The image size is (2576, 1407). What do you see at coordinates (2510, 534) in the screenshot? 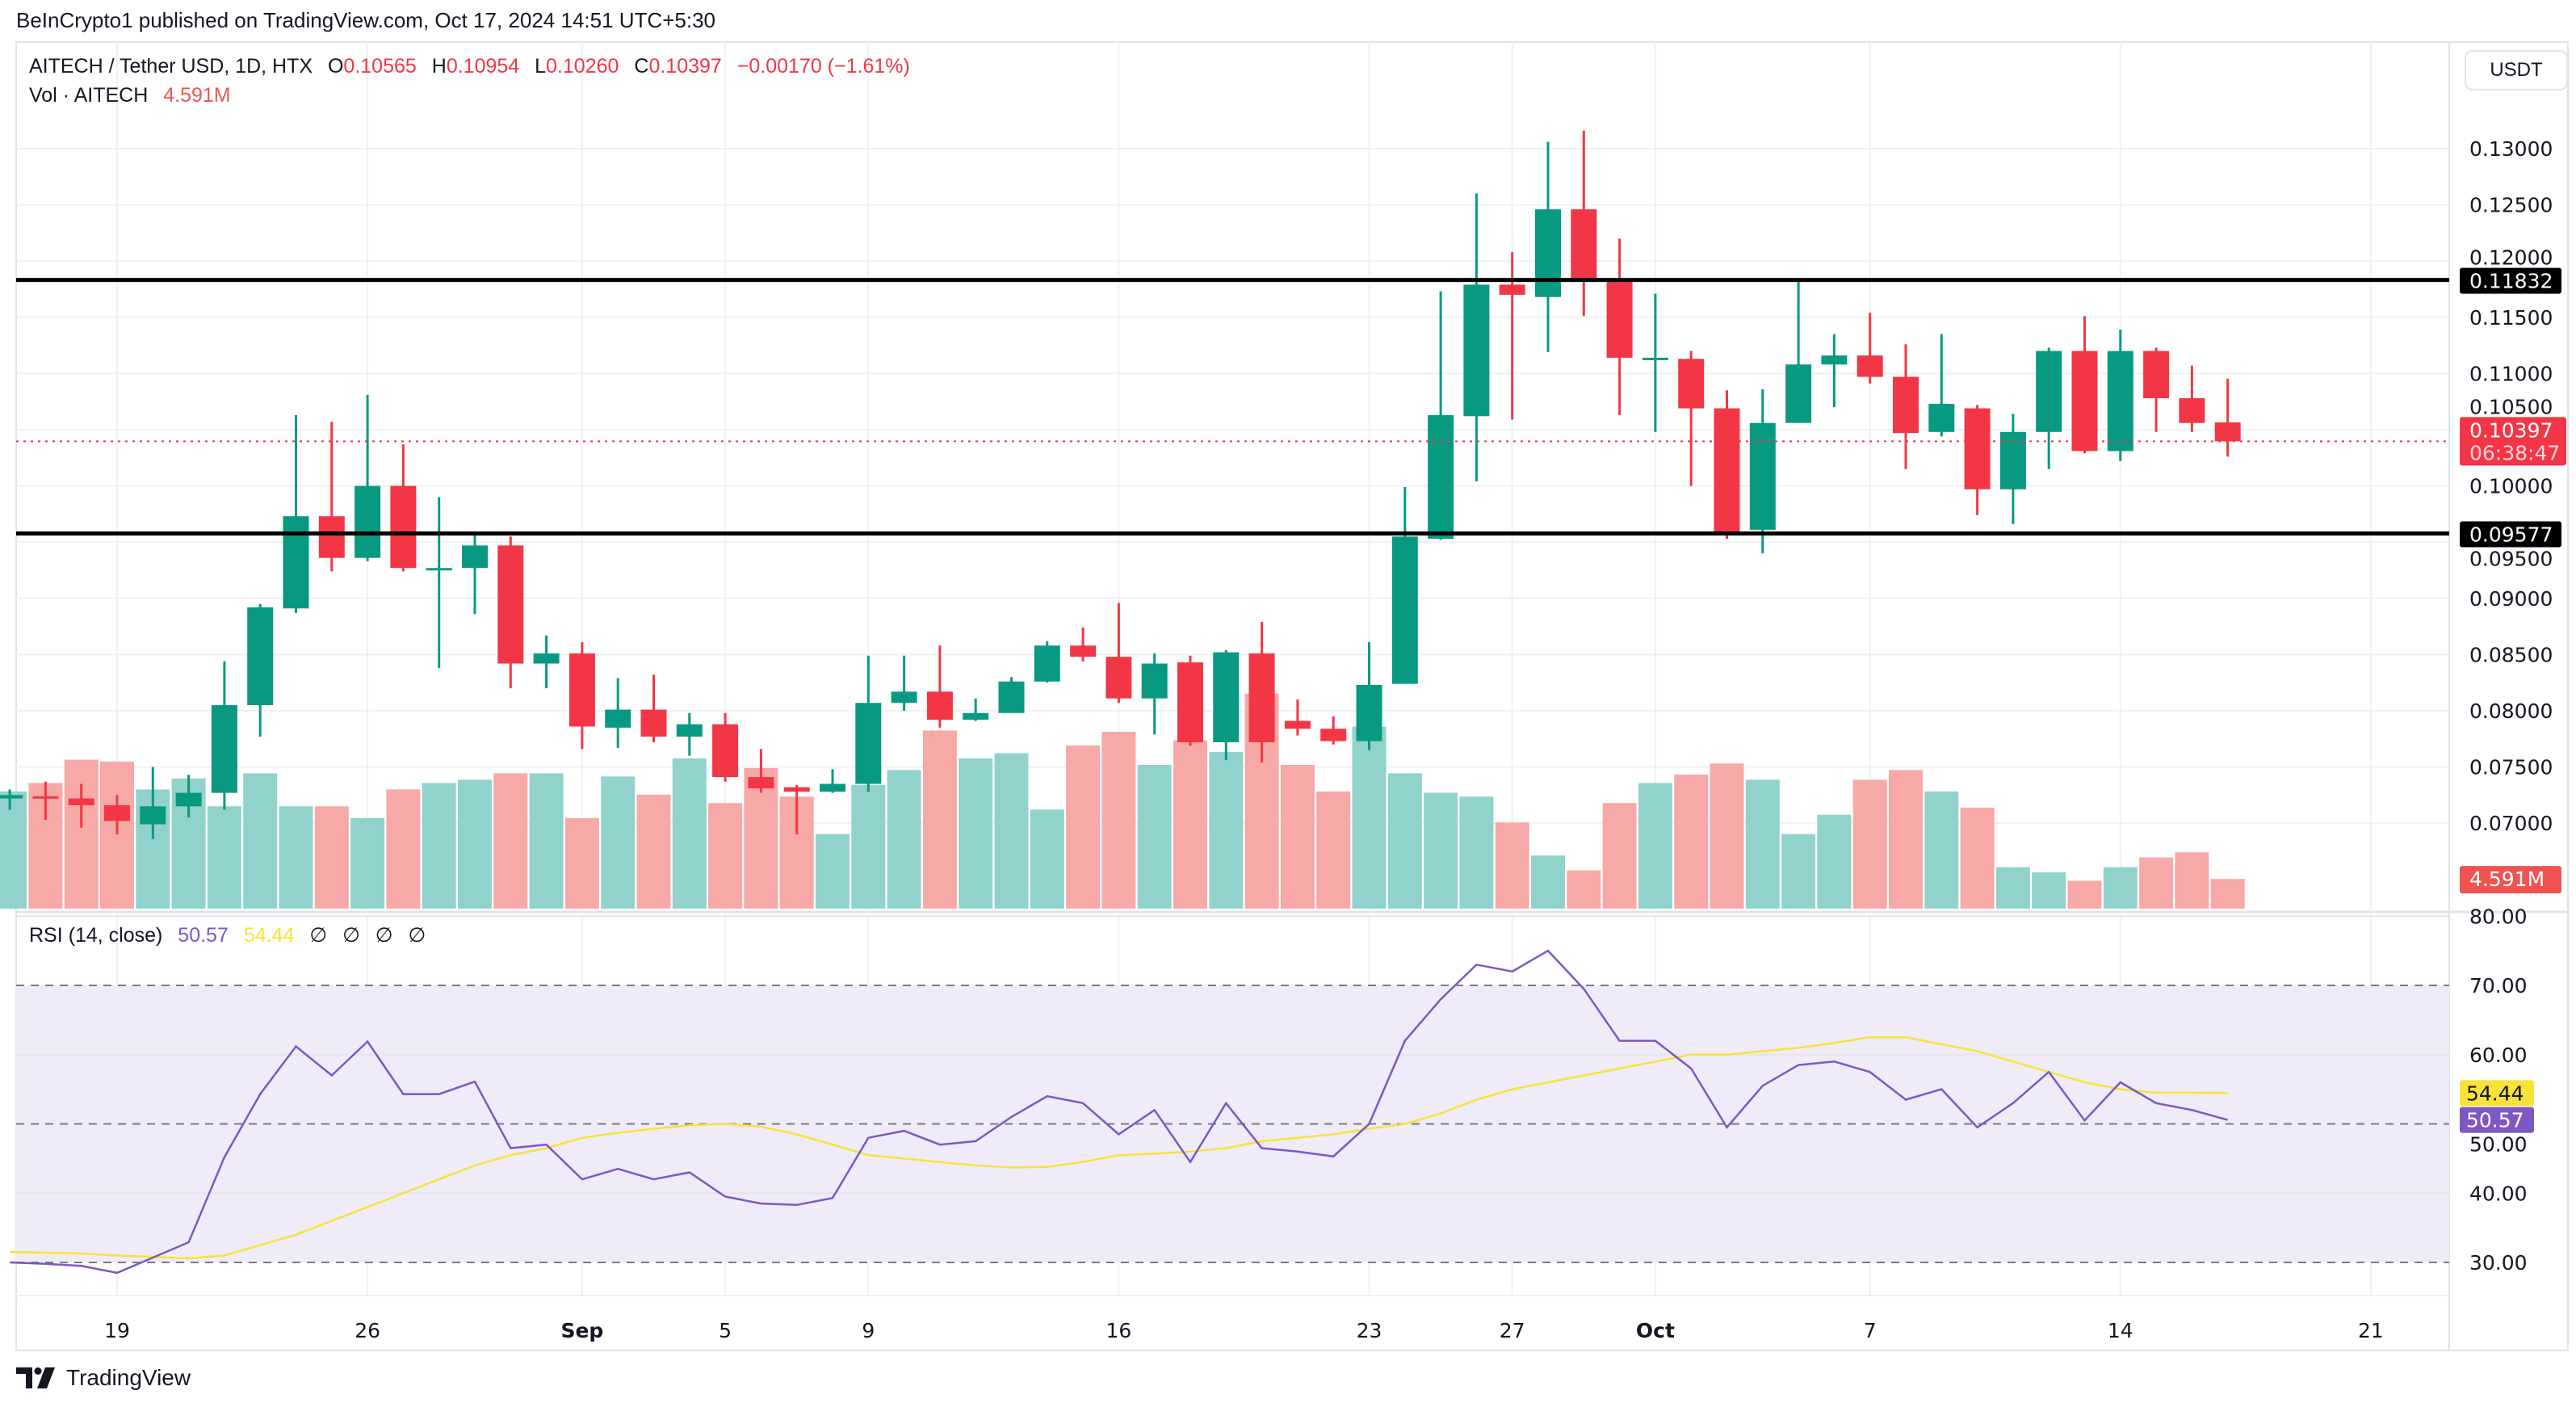
I see `level-price-tag` at bounding box center [2510, 534].